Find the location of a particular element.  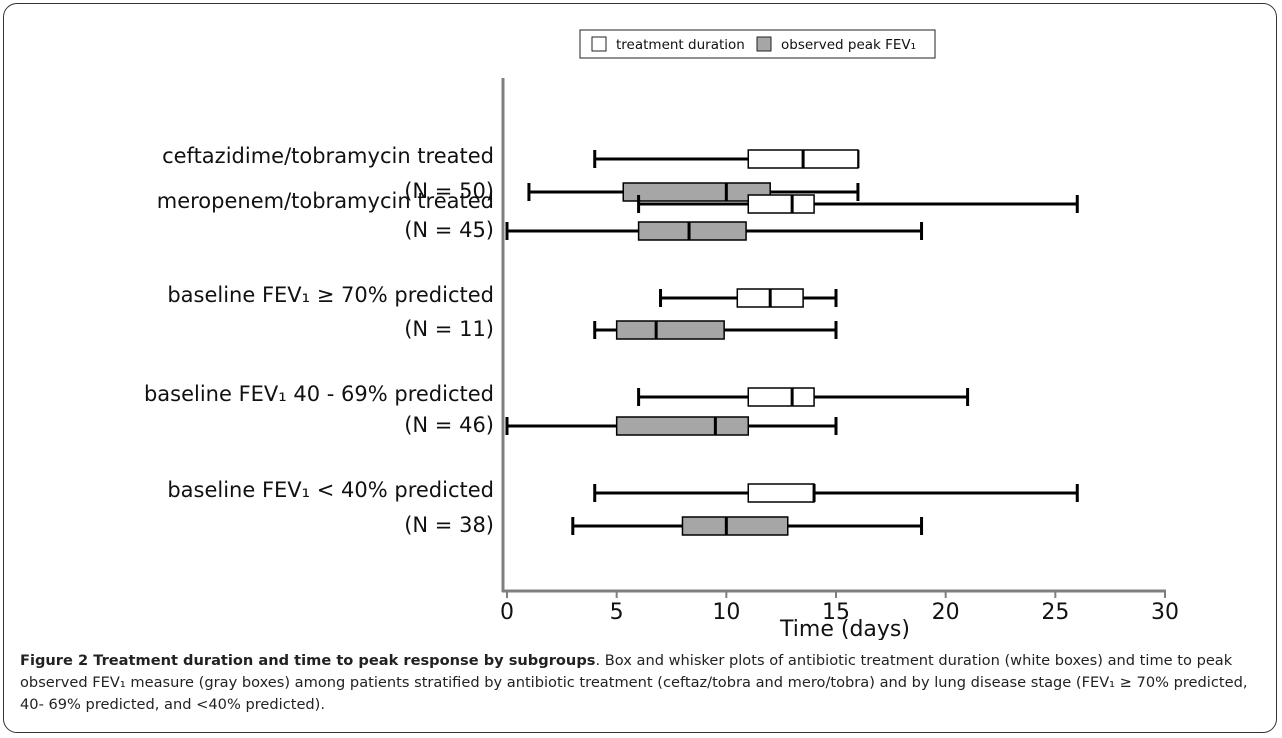

x-tick-label: 25 is located at coordinates (1055, 612).